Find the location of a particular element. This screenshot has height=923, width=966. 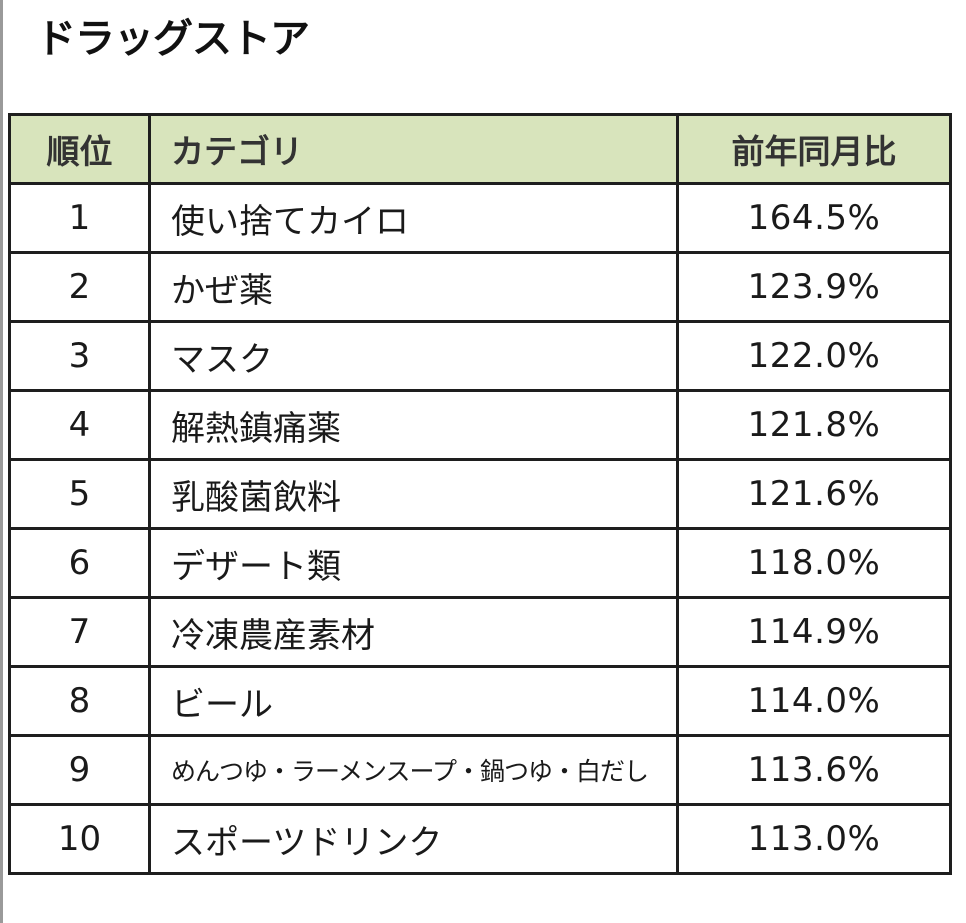

page-title: ドラッグストア is located at coordinates (173, 39).